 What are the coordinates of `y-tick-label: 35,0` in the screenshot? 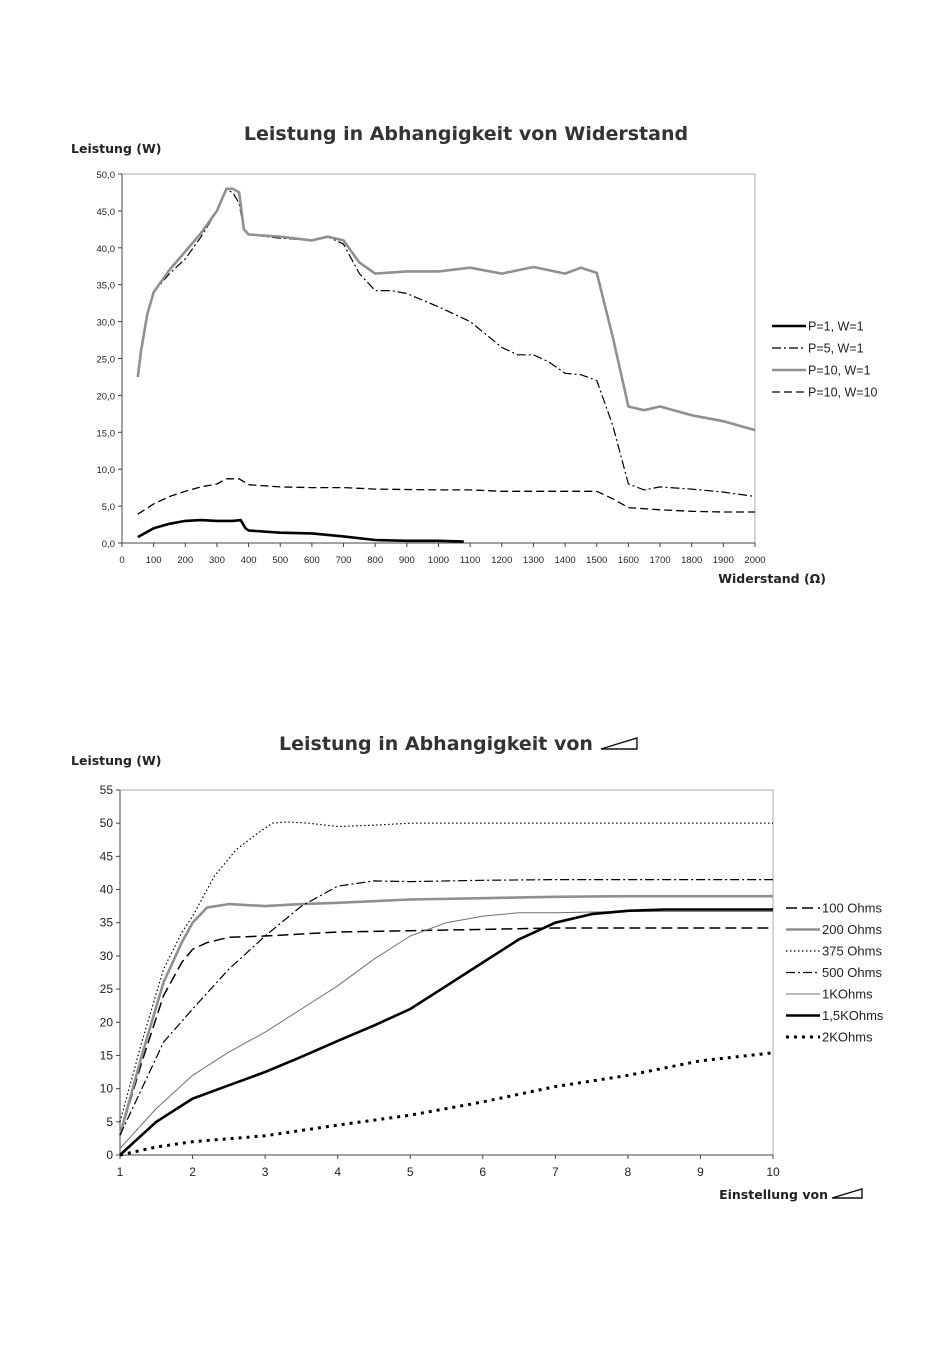 It's located at (106, 286).